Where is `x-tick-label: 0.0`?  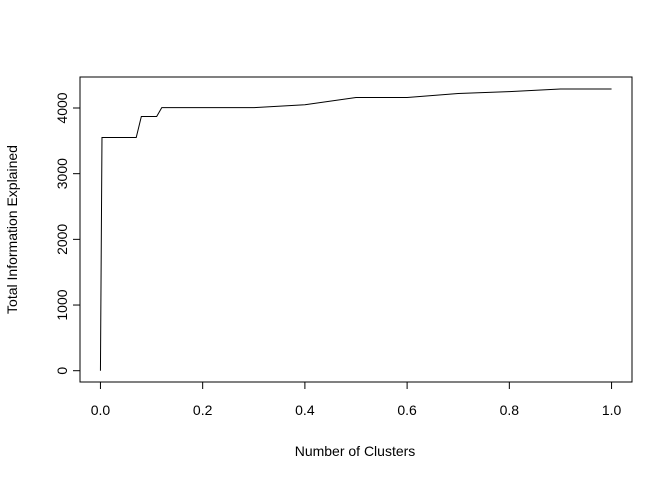 x-tick-label: 0.0 is located at coordinates (101, 410).